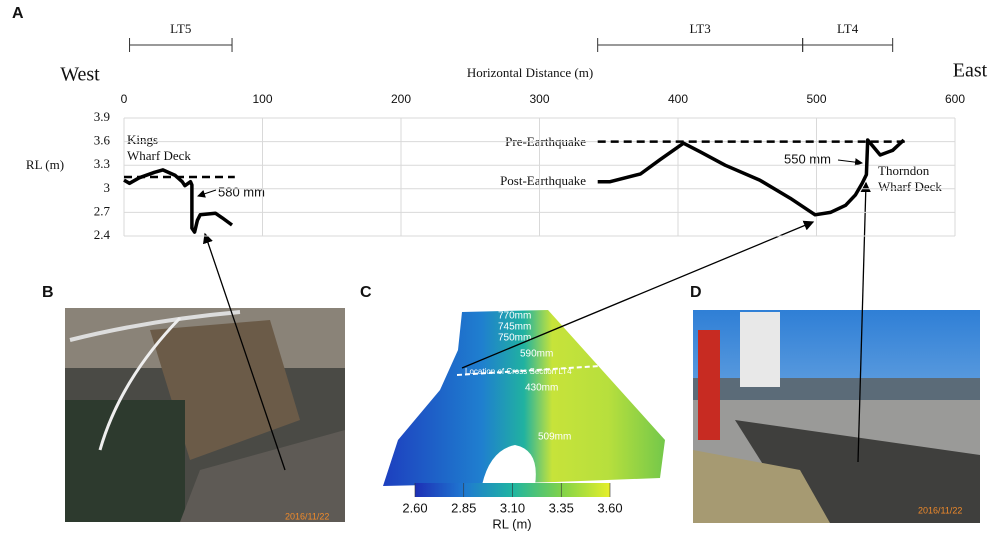 This screenshot has width=992, height=535. I want to click on y-tick-label: 3.6, so click(102, 140).